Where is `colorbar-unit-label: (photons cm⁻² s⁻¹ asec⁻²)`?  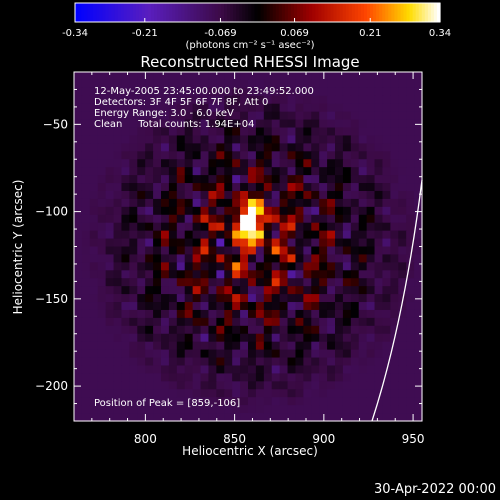 colorbar-unit-label: (photons cm⁻² s⁻¹ asec⁻²) is located at coordinates (250, 45).